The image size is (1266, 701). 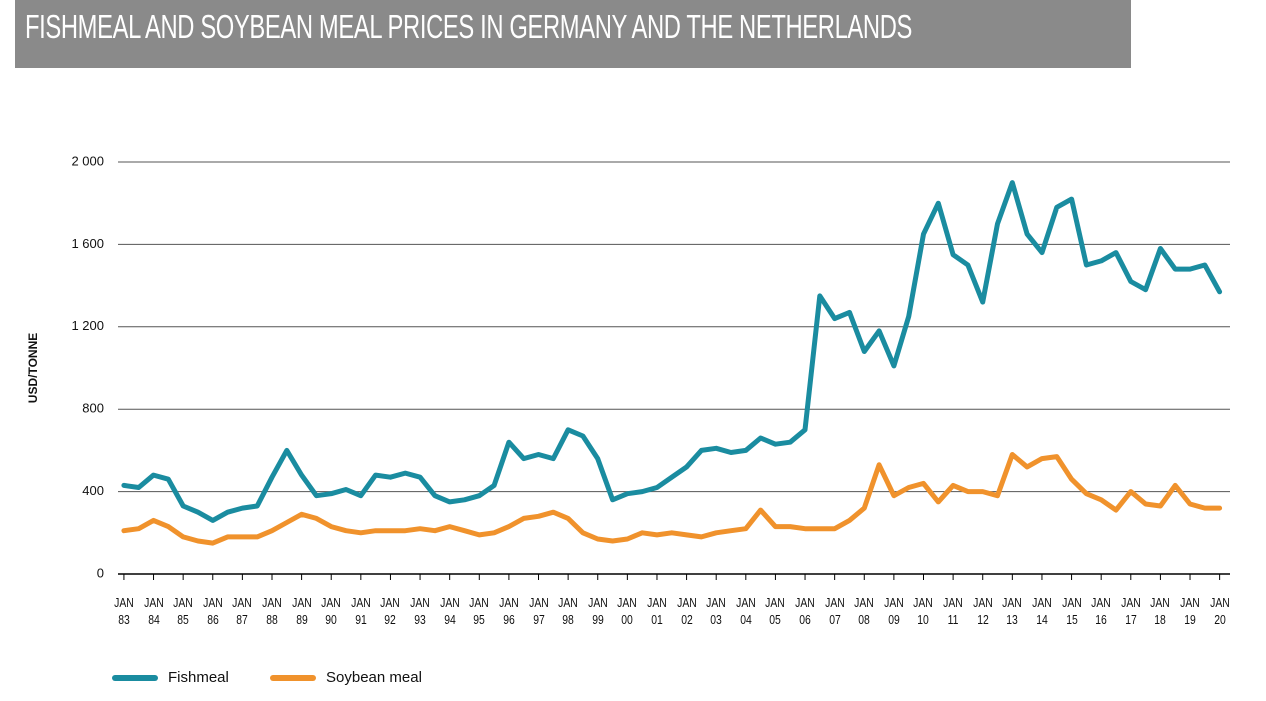 I want to click on x-tick-label: JAN 91, so click(x=361, y=611).